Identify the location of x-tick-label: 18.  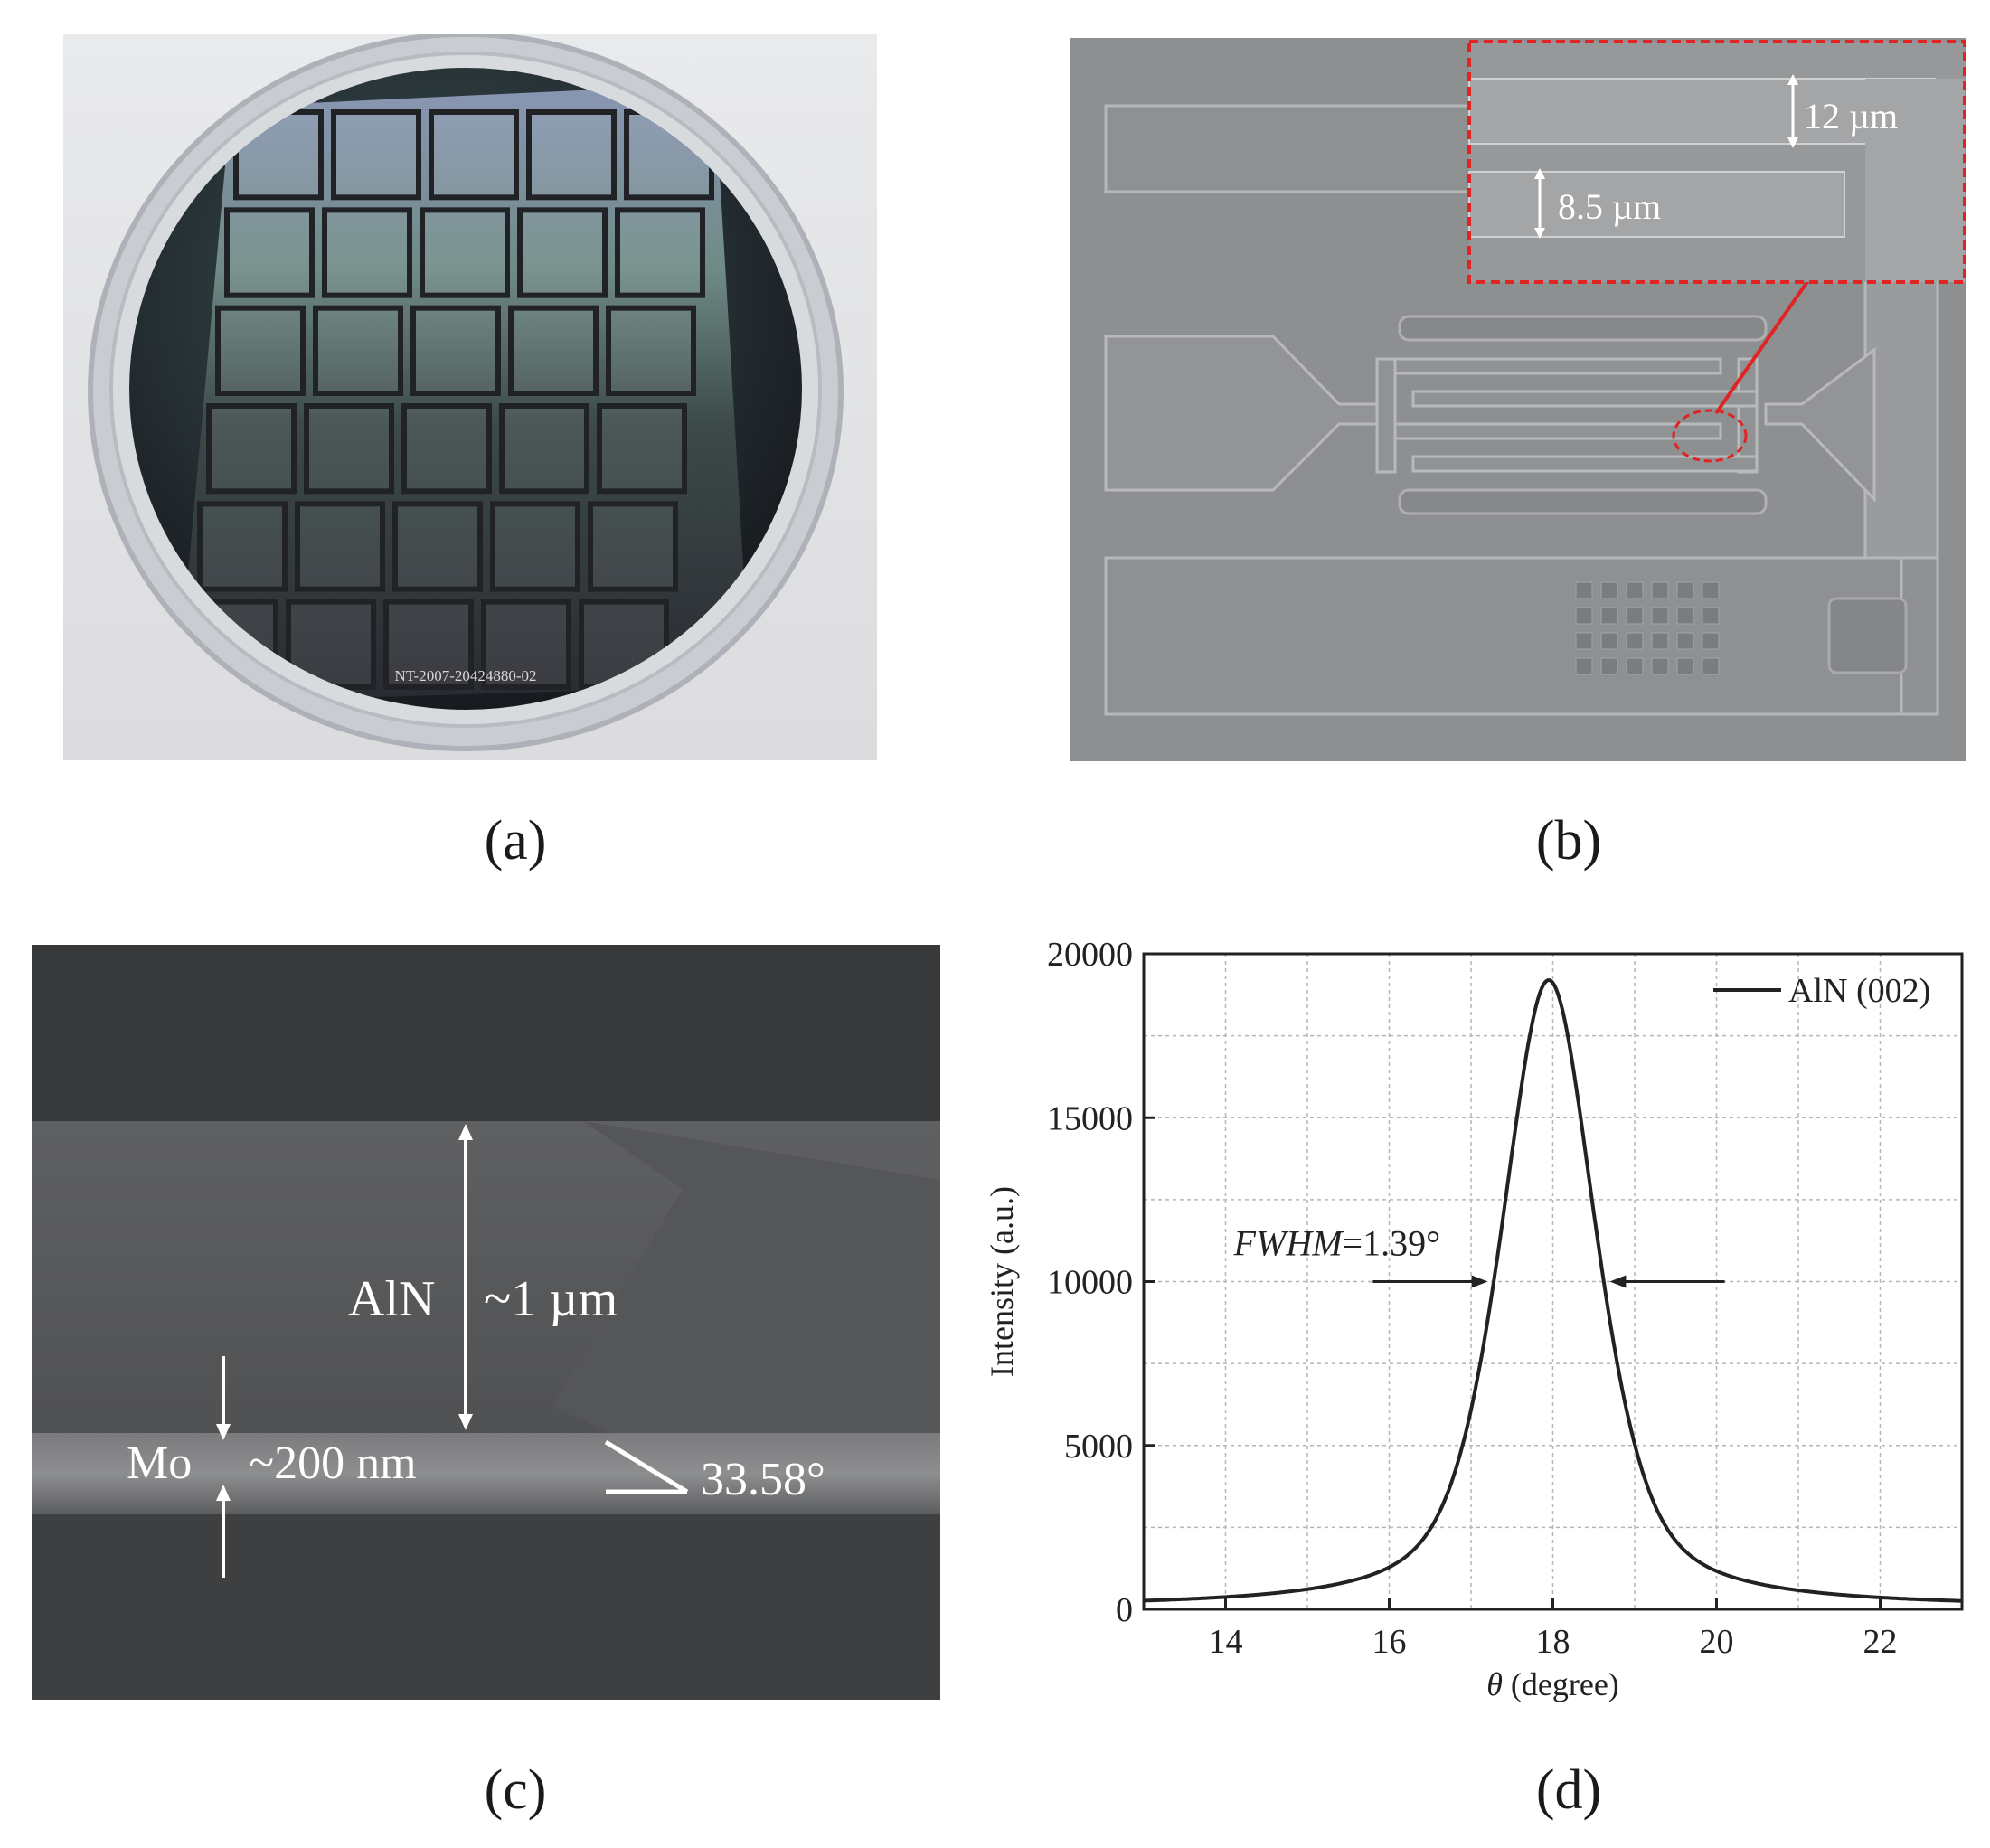
(1553, 1642).